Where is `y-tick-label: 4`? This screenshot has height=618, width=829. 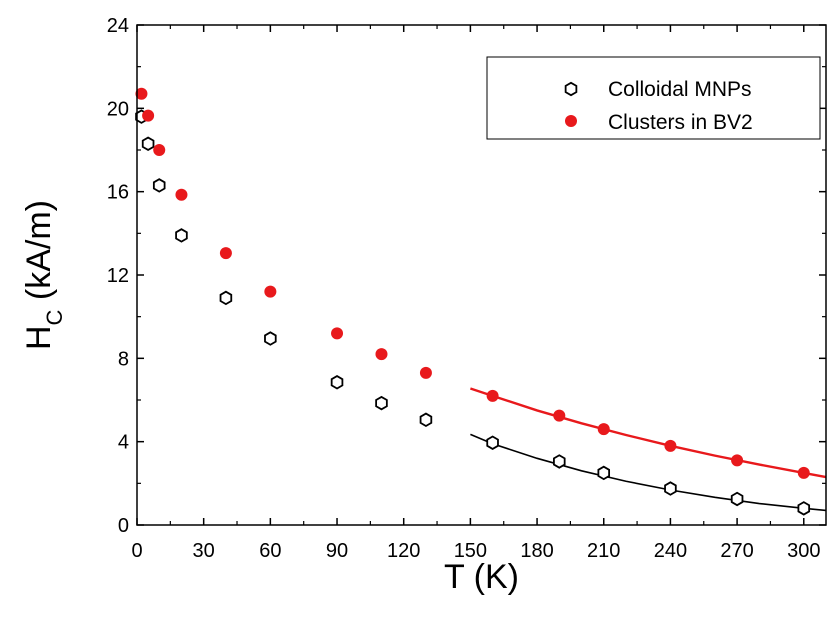
y-tick-label: 4 is located at coordinates (123, 443).